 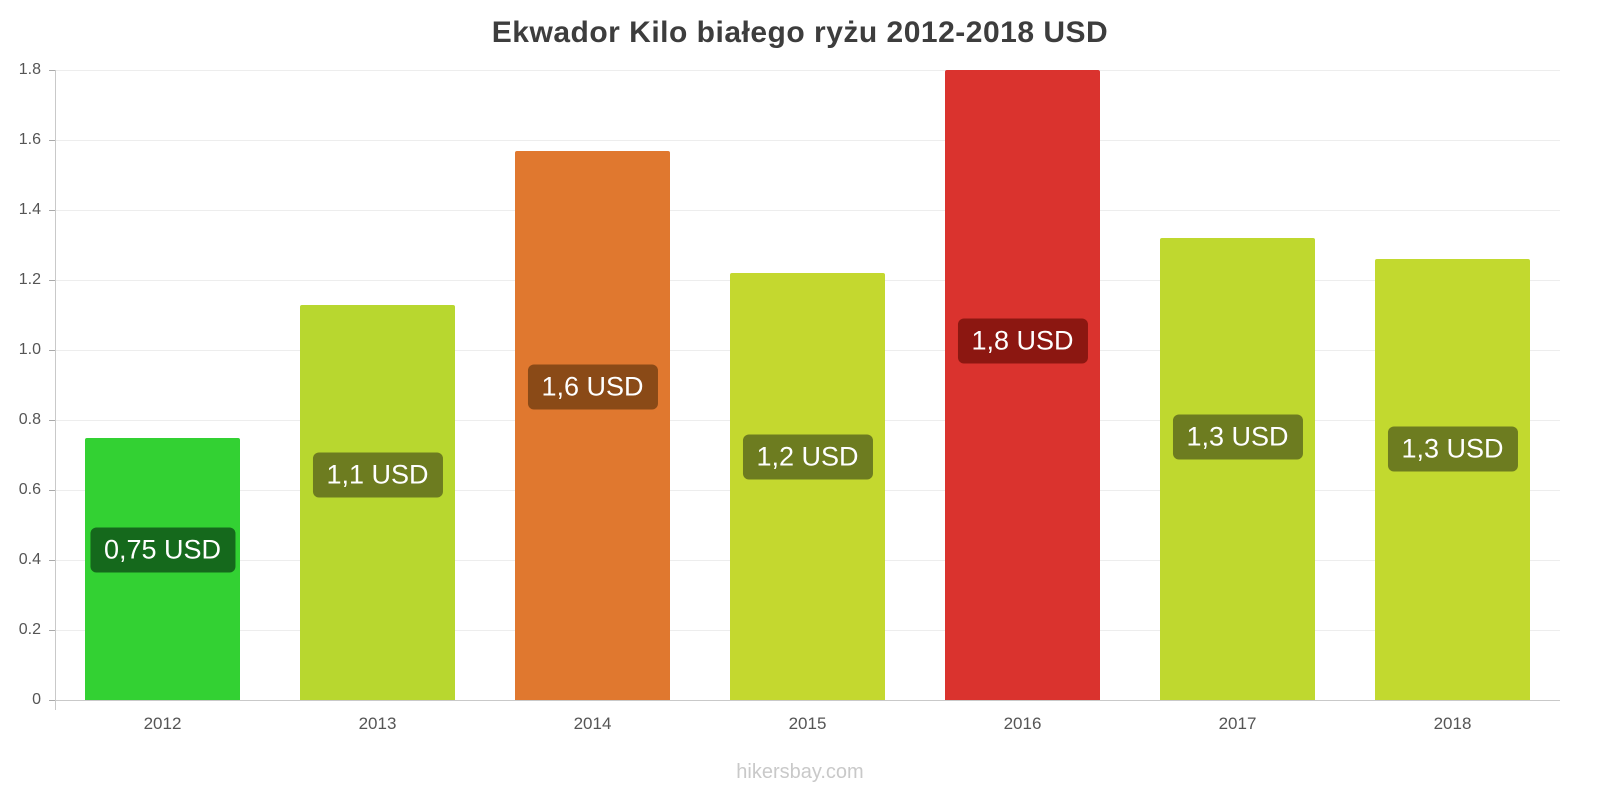 I want to click on y-axis-line, so click(x=55, y=390).